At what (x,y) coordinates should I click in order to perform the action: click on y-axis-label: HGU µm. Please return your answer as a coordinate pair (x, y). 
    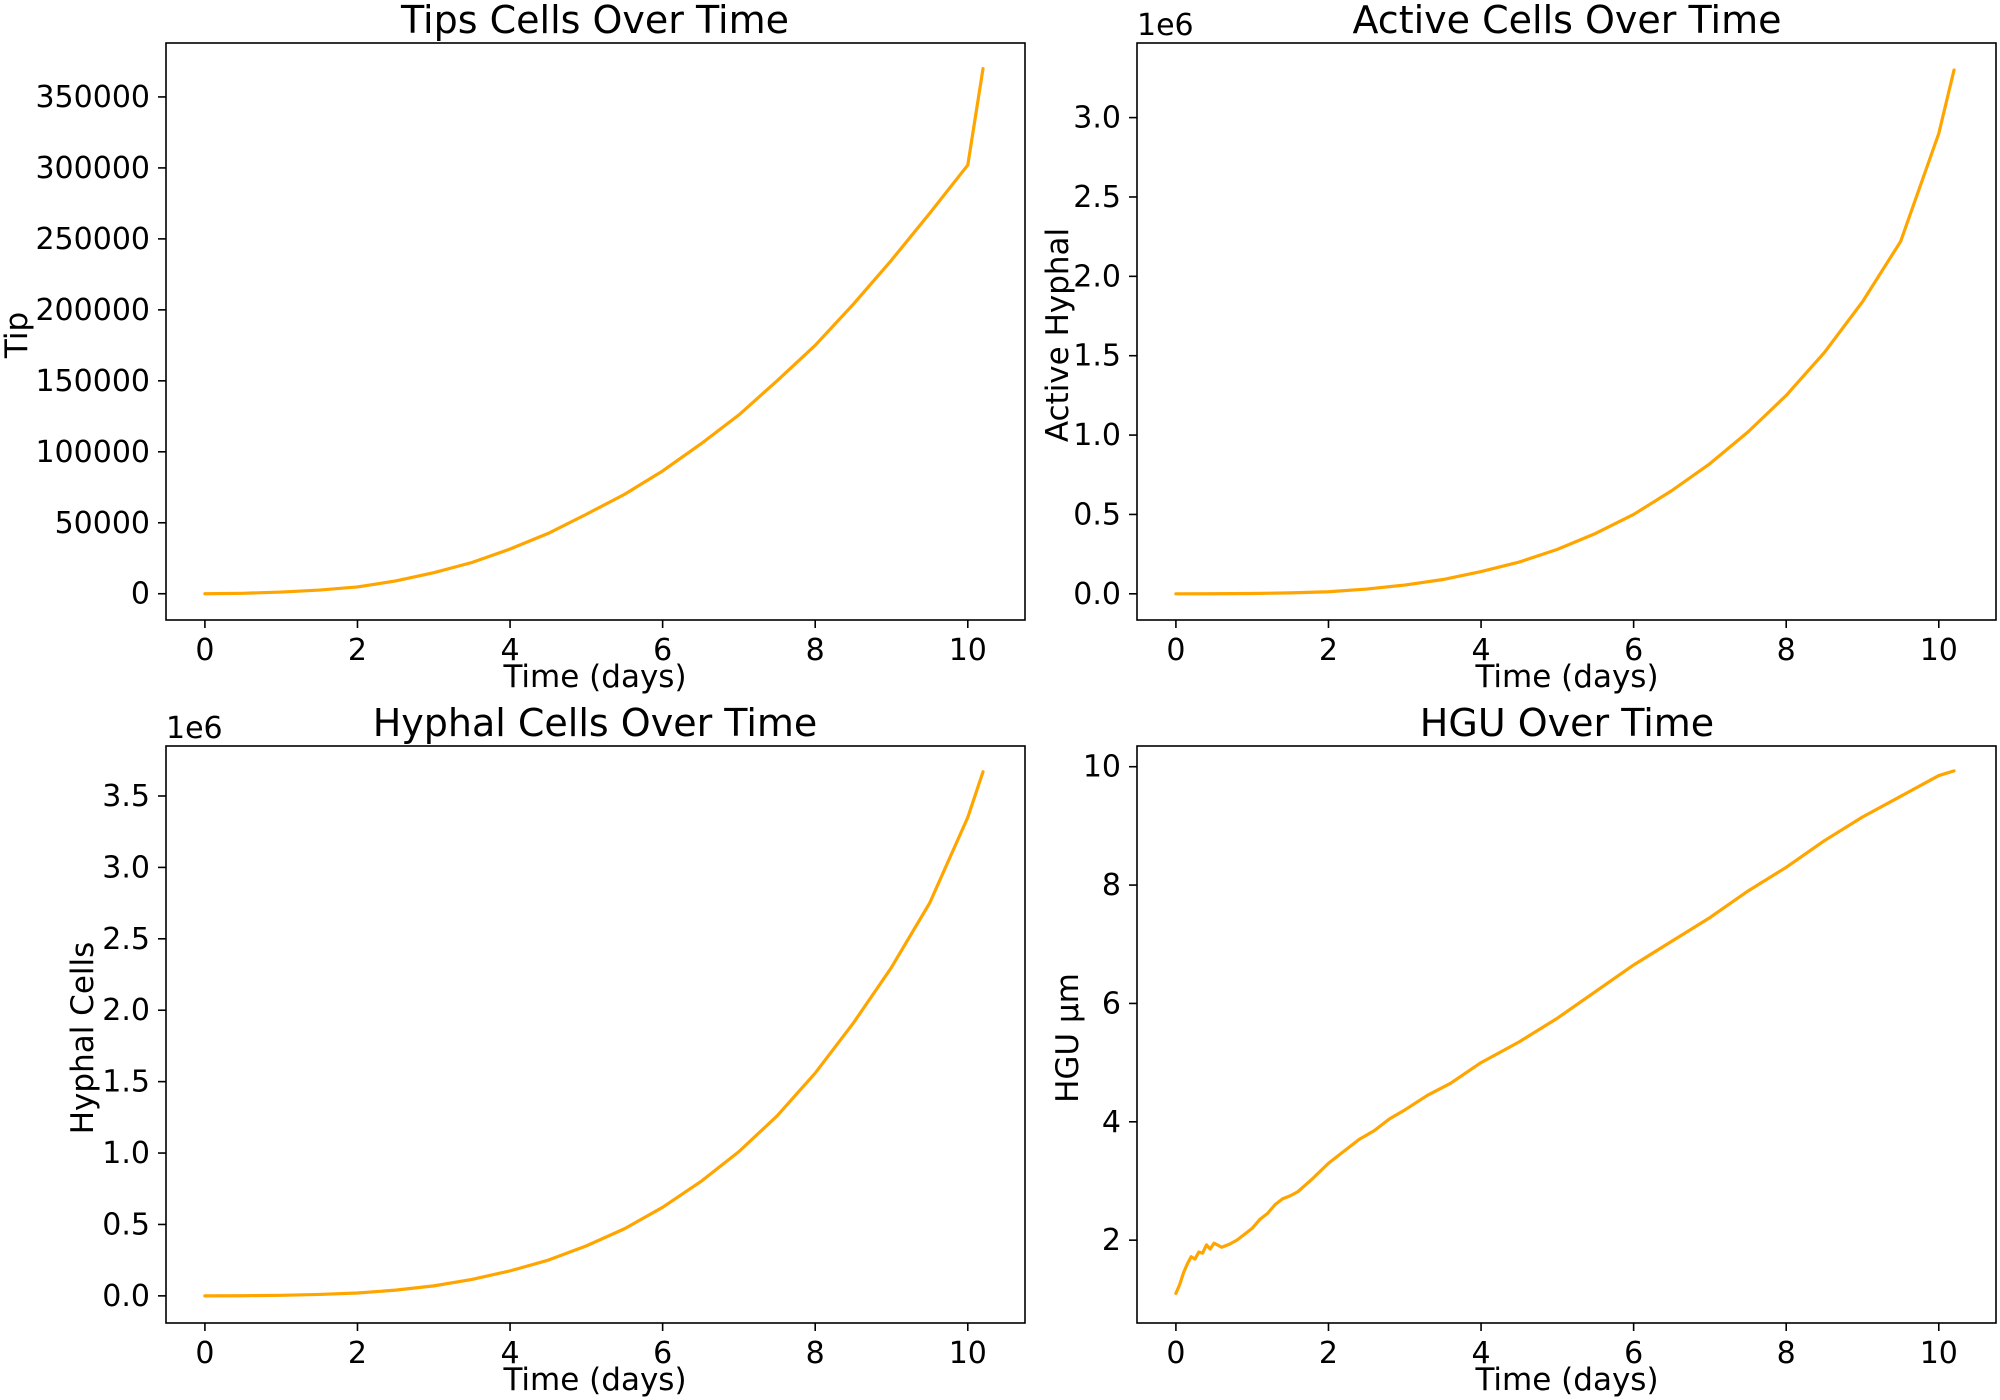
    Looking at the image, I should click on (1068, 1038).